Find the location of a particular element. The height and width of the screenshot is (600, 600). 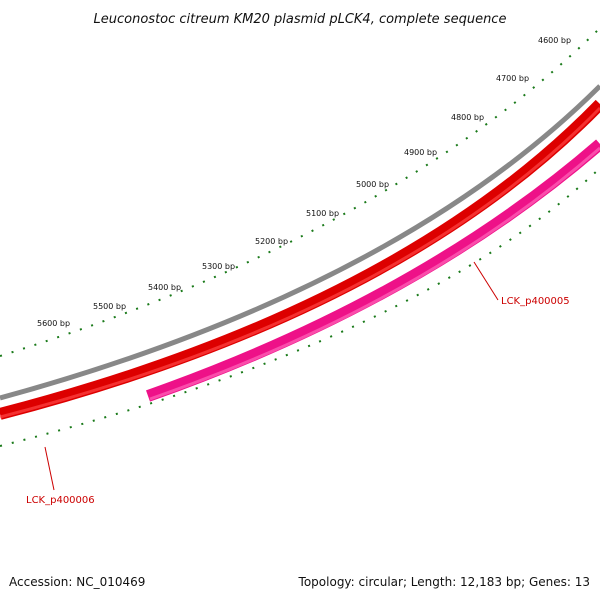

tick-label-5100: 5100 bp is located at coordinates (322, 213).